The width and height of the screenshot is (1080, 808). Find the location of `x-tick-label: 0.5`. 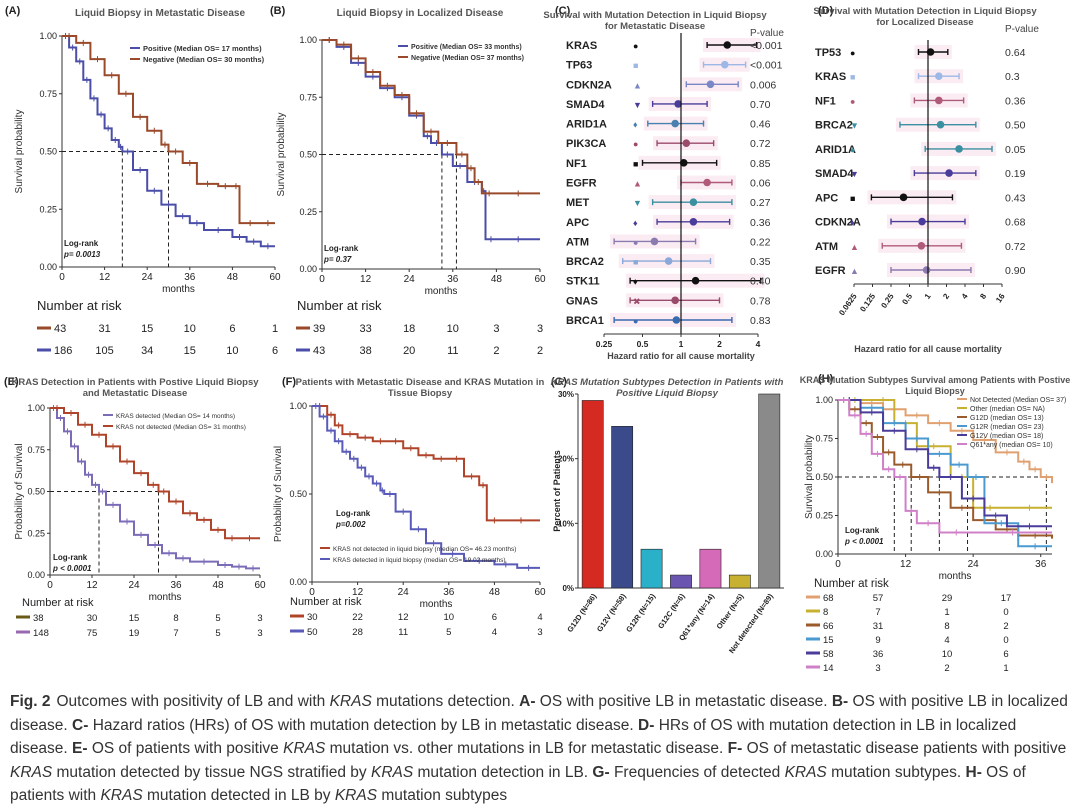

x-tick-label: 0.5 is located at coordinates (643, 344).